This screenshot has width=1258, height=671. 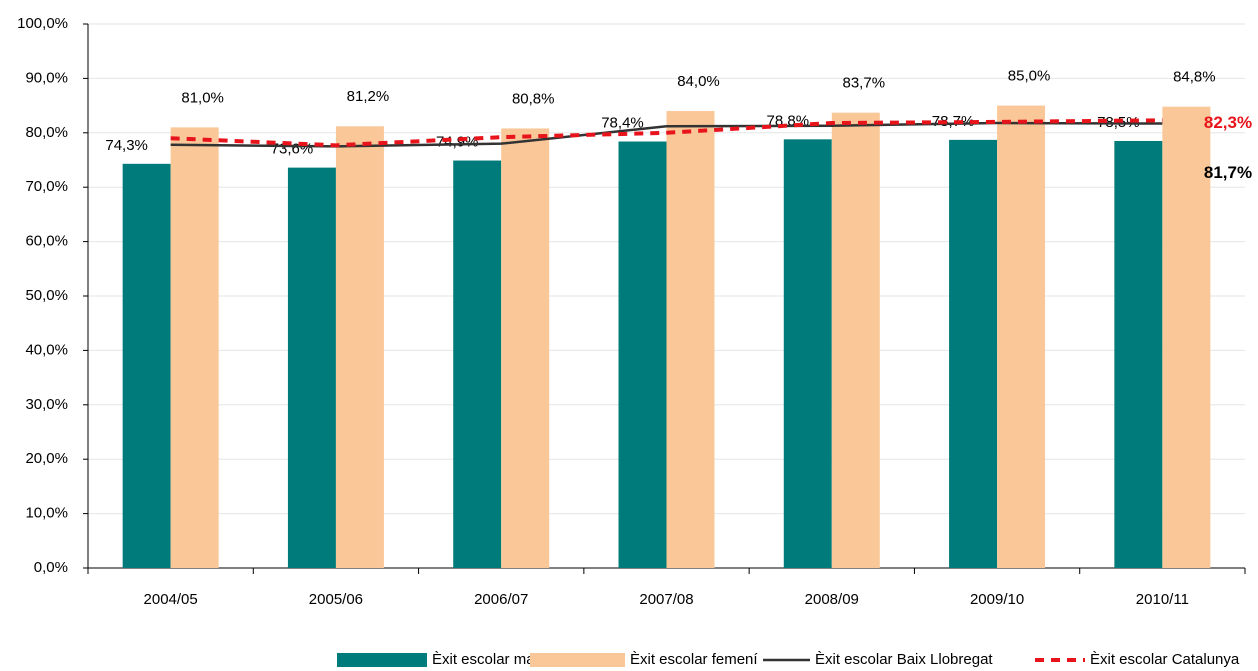 What do you see at coordinates (501, 599) in the screenshot?
I see `x-tick-label: 2006/07` at bounding box center [501, 599].